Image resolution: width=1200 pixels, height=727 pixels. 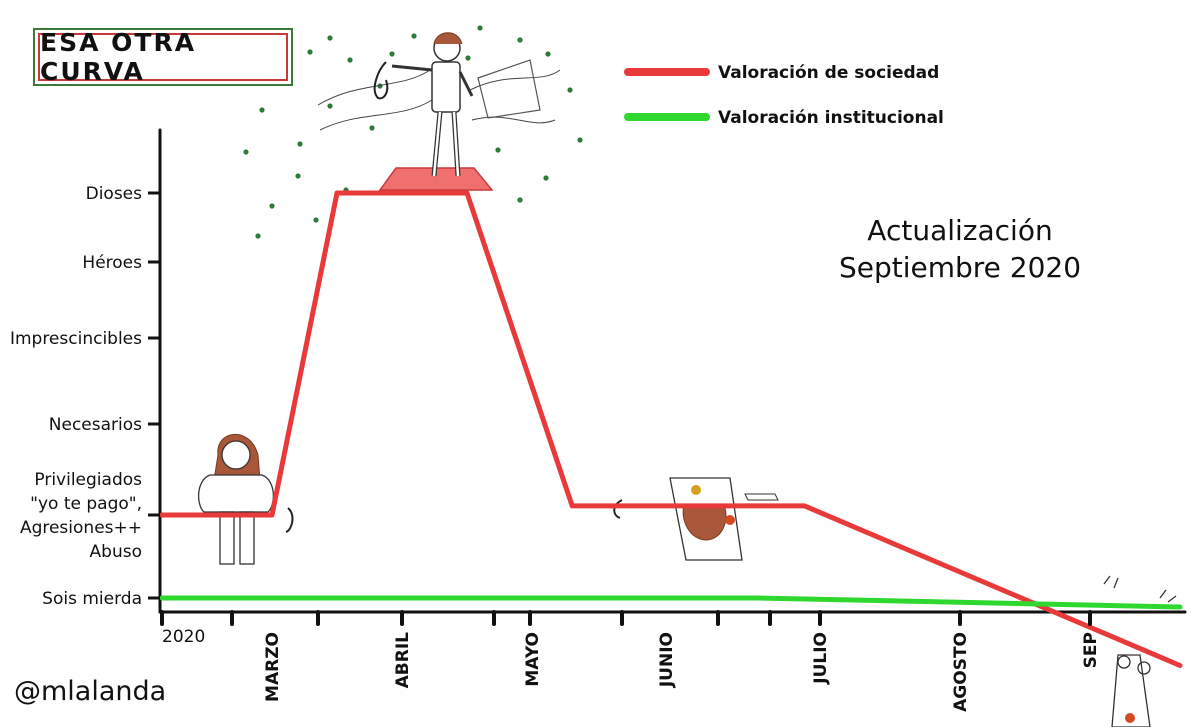 I want to click on update-annotation: Actualización Septiembre 2020, so click(x=960, y=249).